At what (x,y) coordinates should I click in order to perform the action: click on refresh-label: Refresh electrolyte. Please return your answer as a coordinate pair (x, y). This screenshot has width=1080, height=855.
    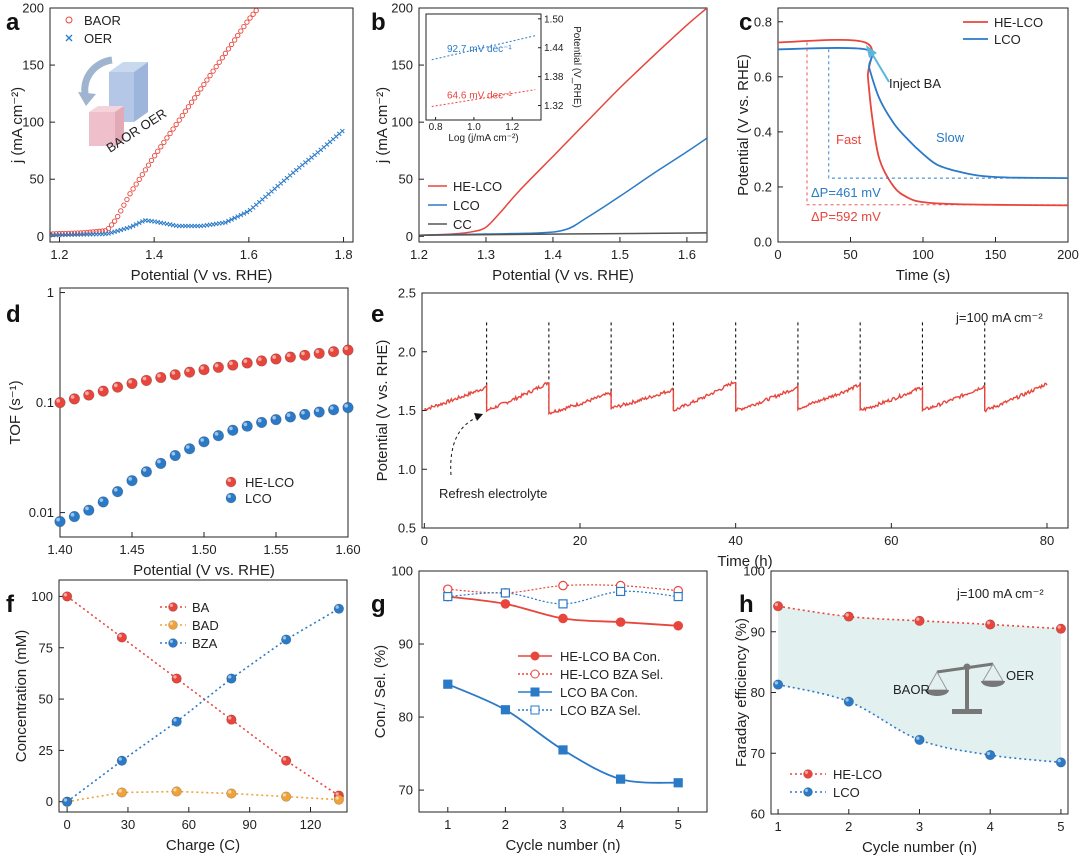
    Looking at the image, I should click on (493, 493).